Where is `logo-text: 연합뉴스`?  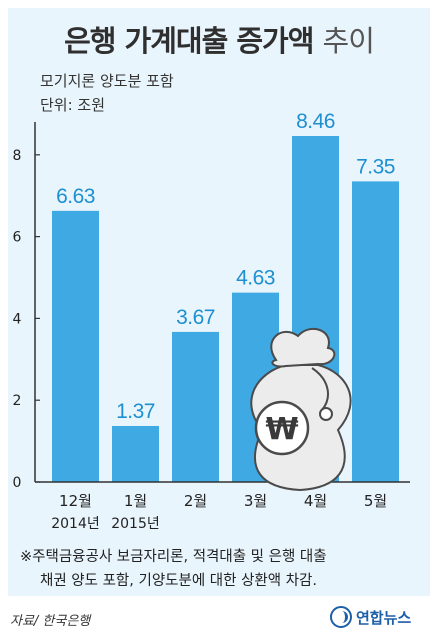
logo-text: 연합뉴스 is located at coordinates (384, 617).